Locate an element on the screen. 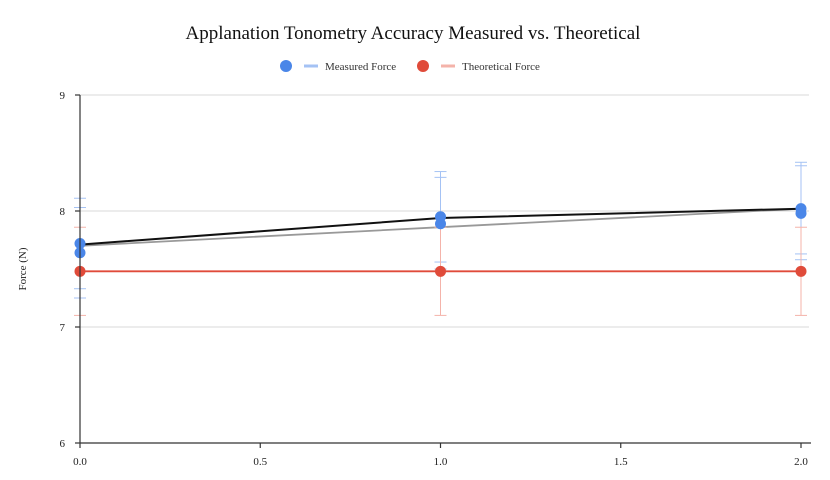  legend-marker-measured-force is located at coordinates (286, 66).